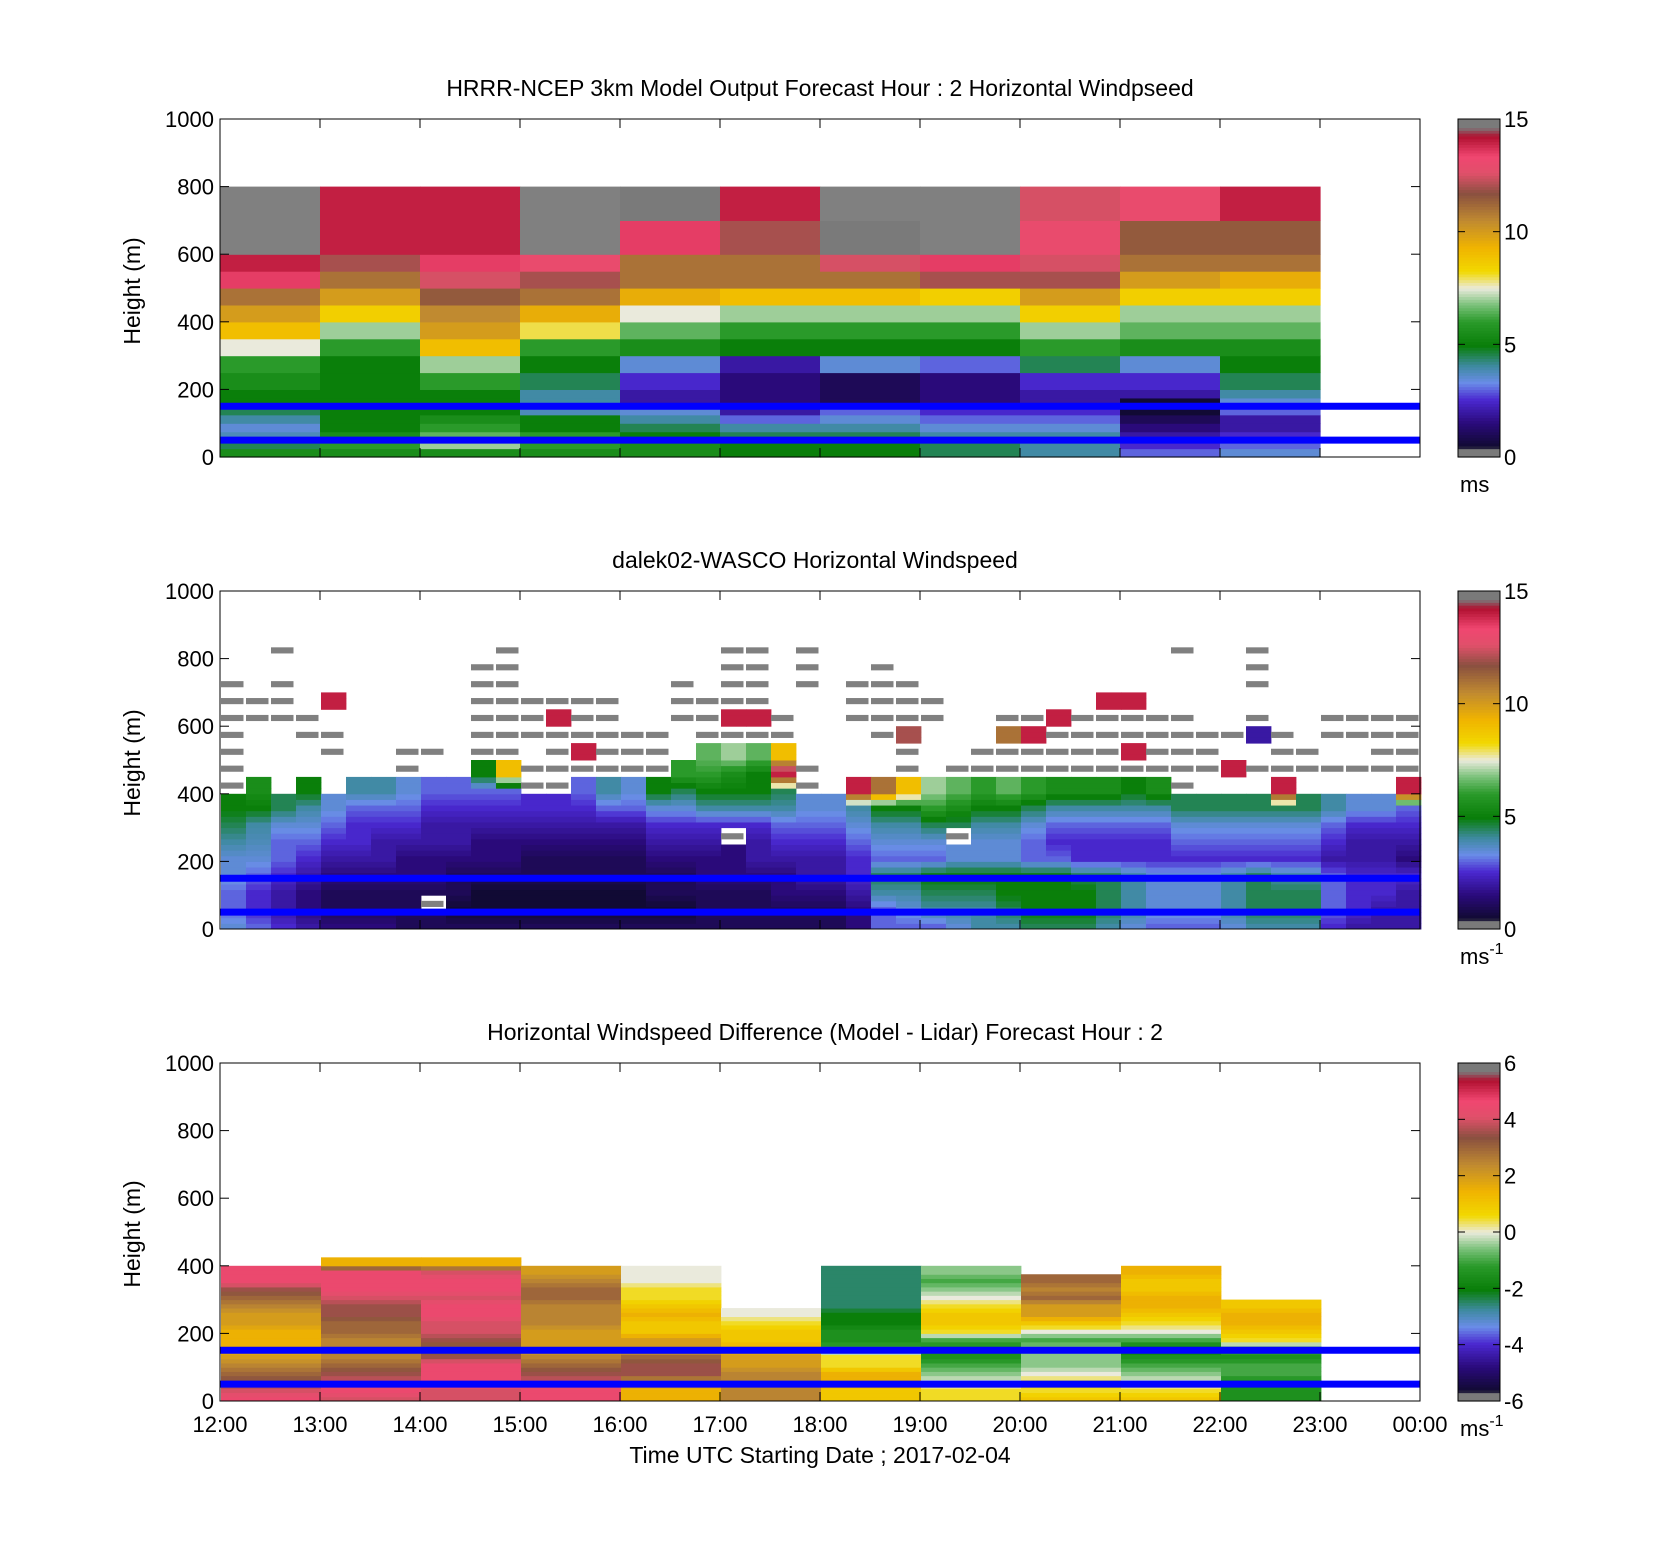 This screenshot has height=1561, width=1680. I want to click on x-tick-label: 21:00, so click(1119, 1424).